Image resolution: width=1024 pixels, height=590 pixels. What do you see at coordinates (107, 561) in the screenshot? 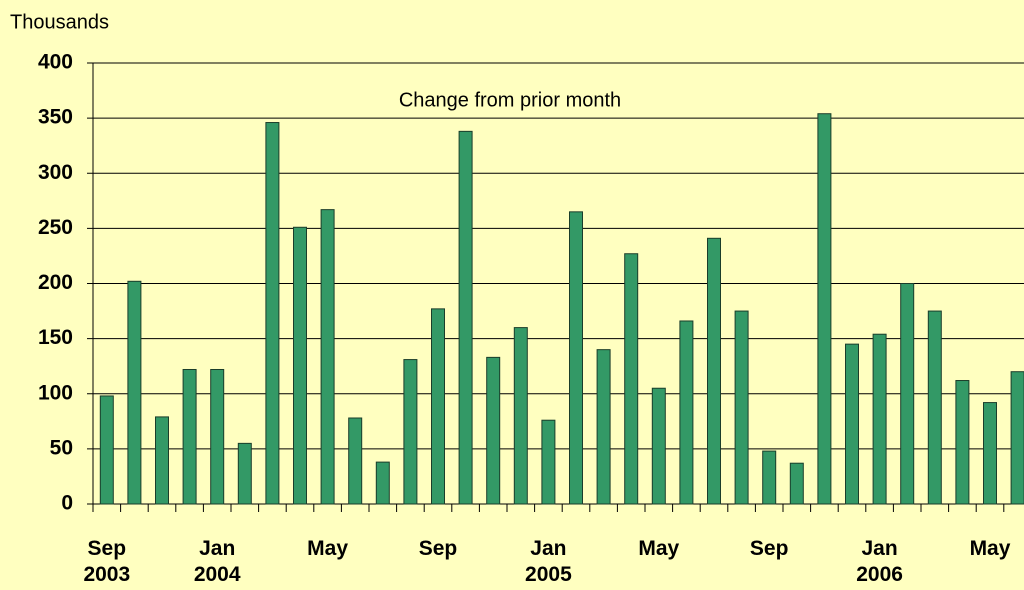
I see `x-tick-label: Sep 2003` at bounding box center [107, 561].